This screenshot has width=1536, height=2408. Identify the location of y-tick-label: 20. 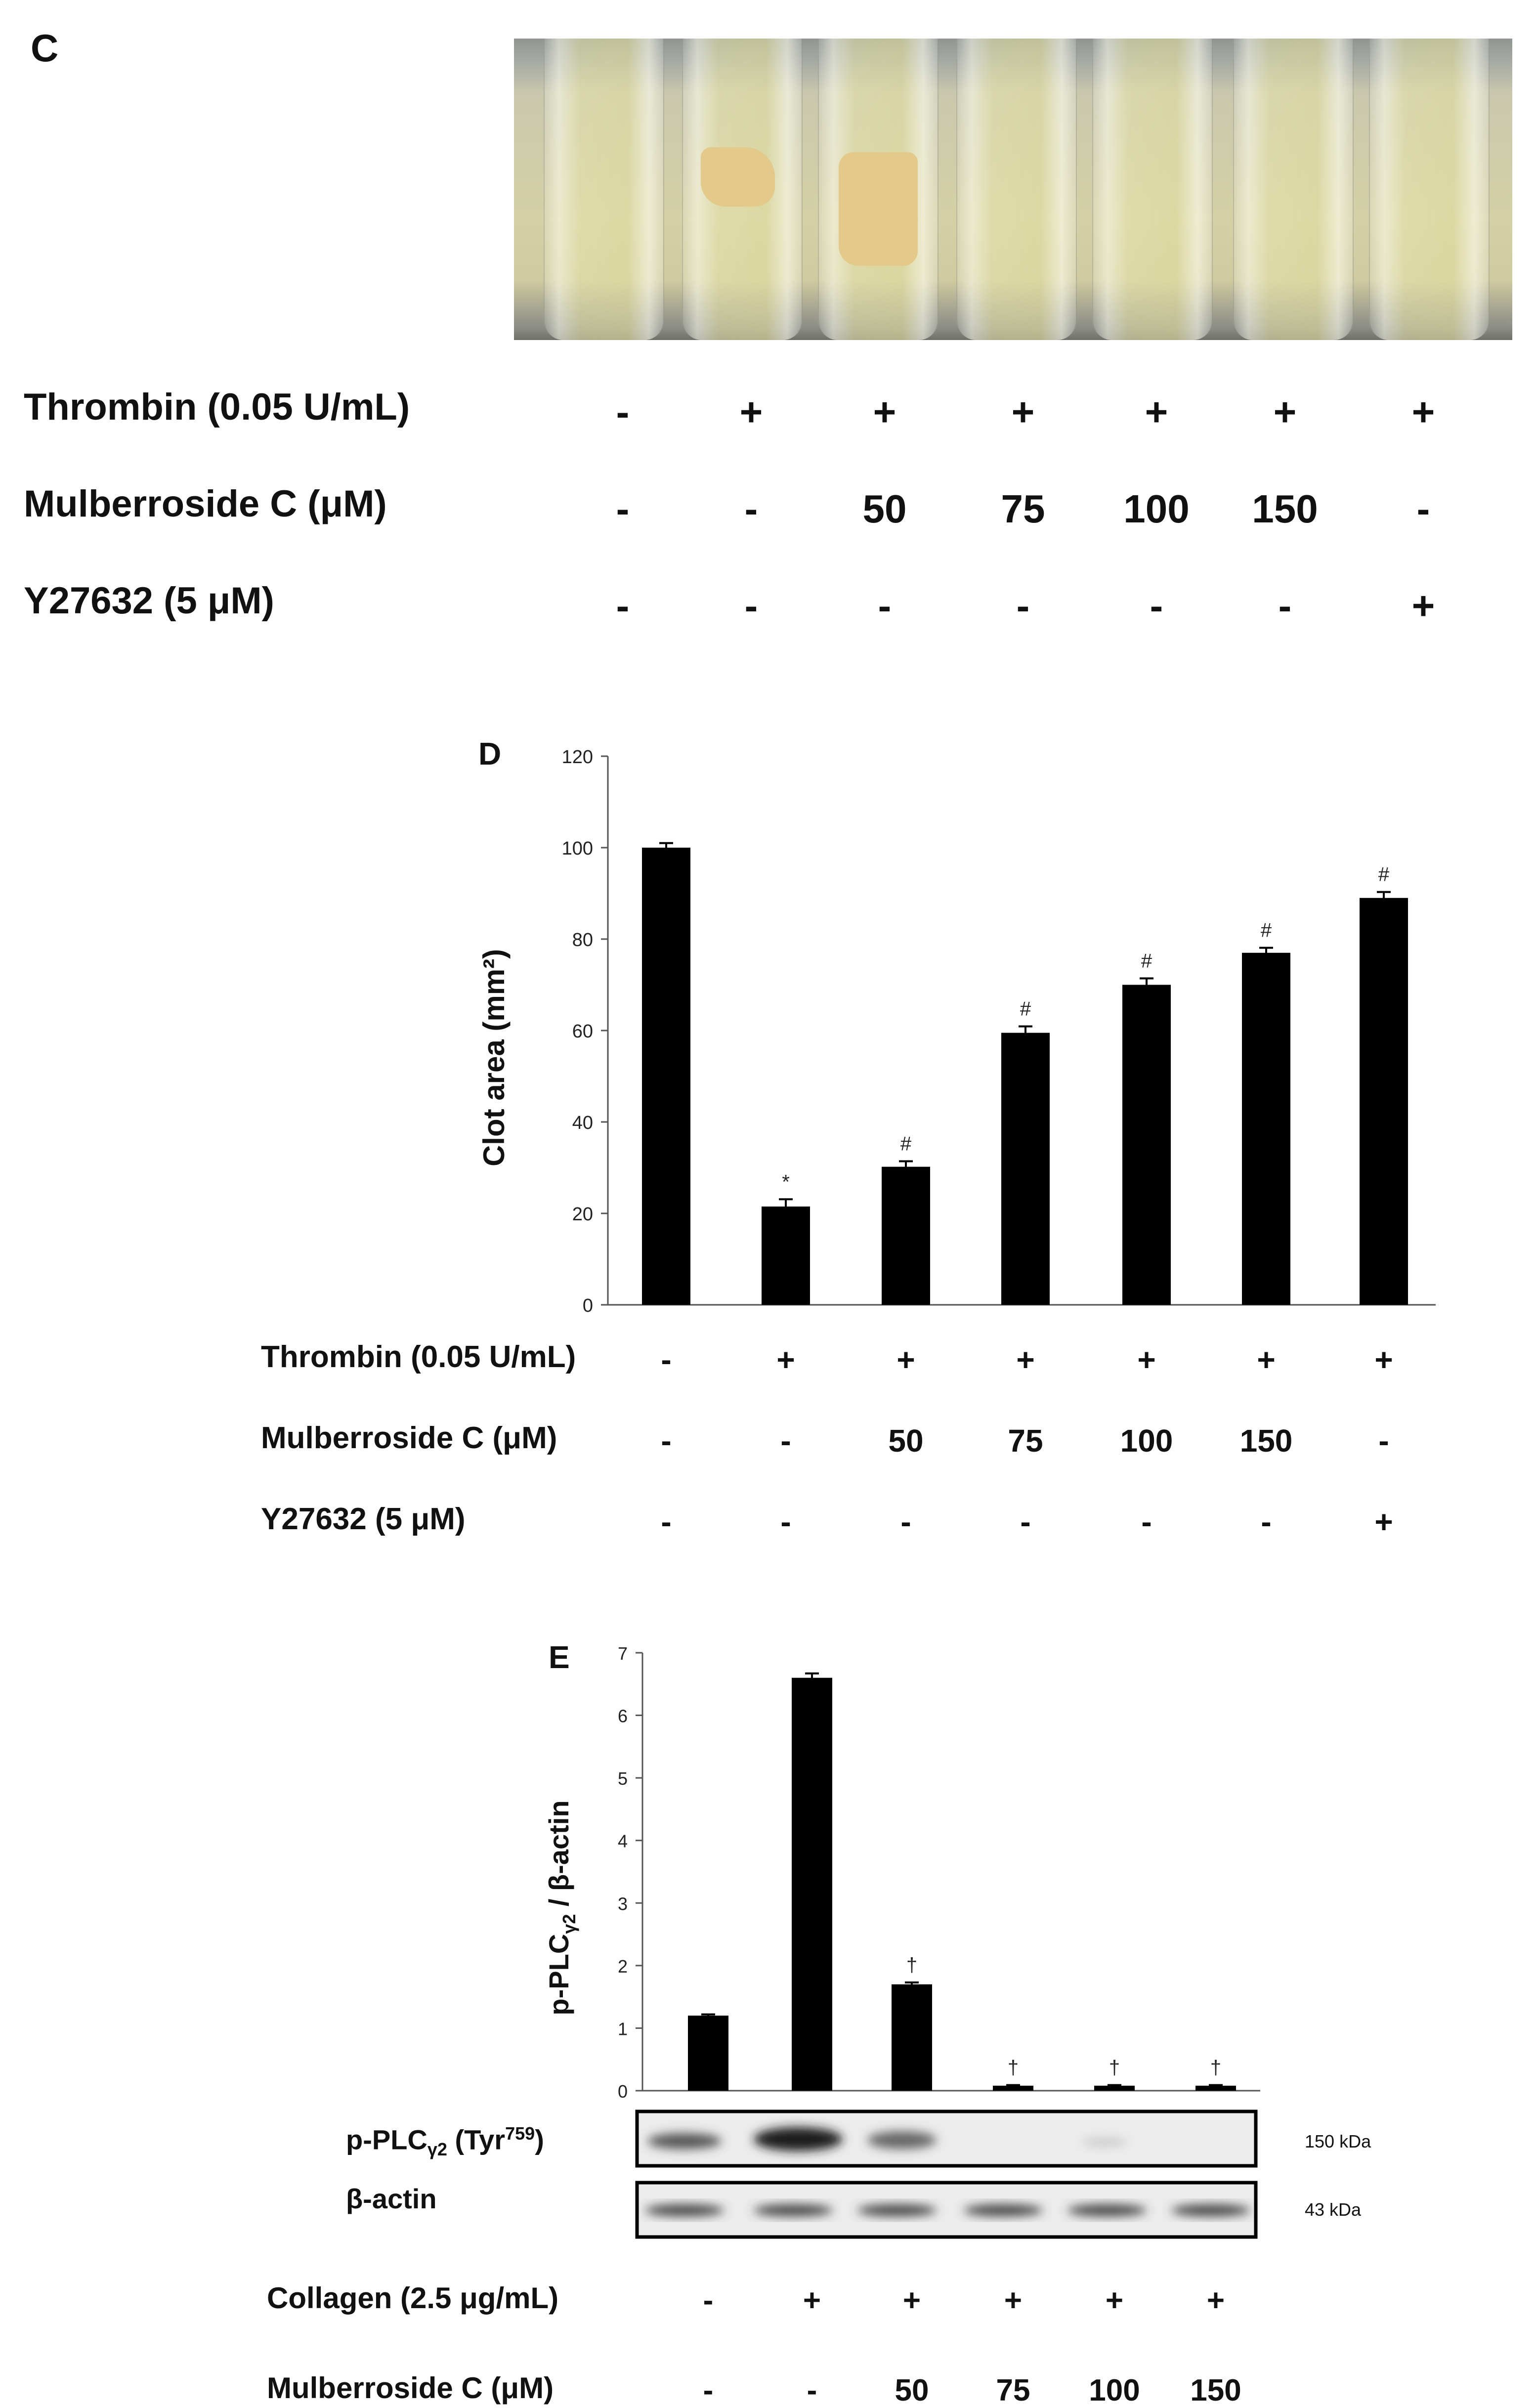
(582, 1214).